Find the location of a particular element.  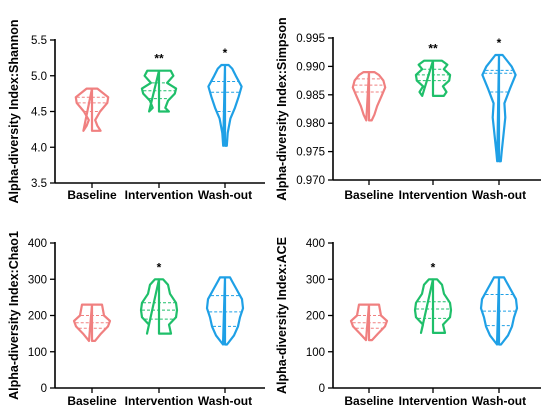

y-axis-label: Alpha-diversity Index:Chao1 is located at coordinates (14, 315).